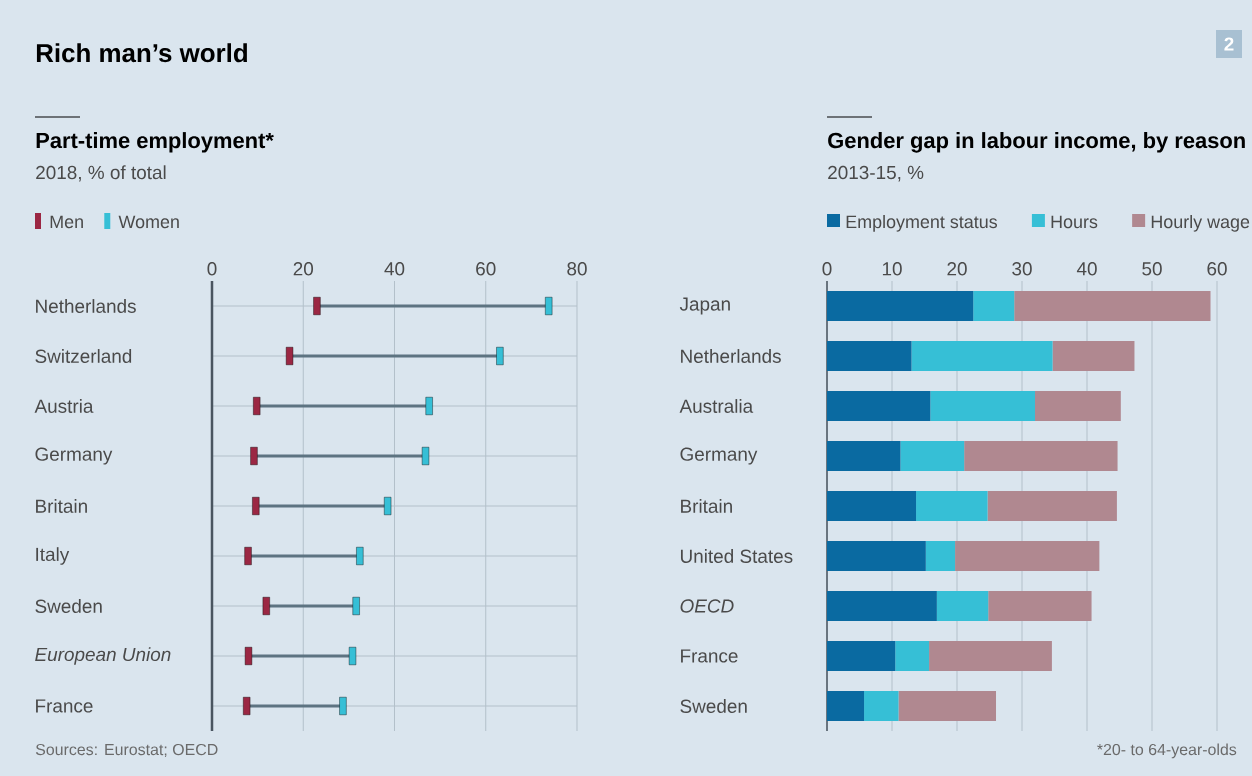  What do you see at coordinates (707, 606) in the screenshot?
I see `y-tick-label: OECD` at bounding box center [707, 606].